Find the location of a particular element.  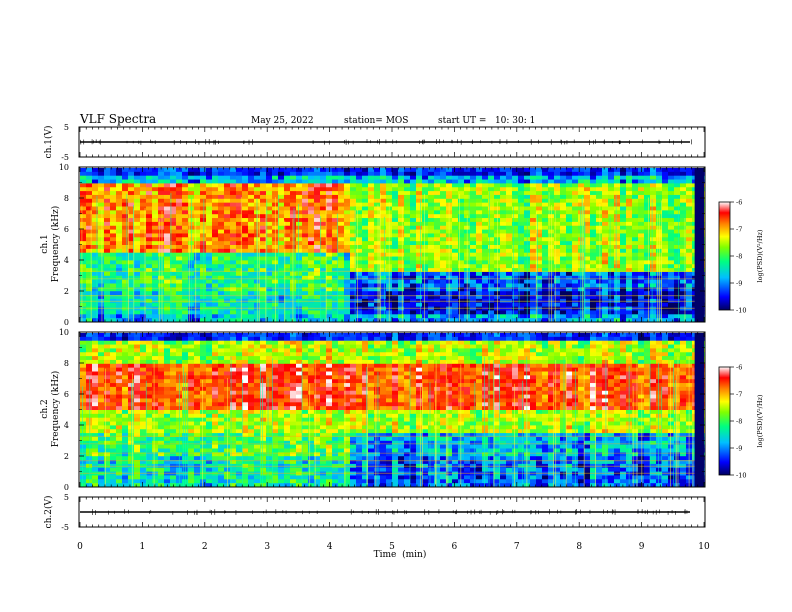

figure-station: station= MOS is located at coordinates (376, 121).